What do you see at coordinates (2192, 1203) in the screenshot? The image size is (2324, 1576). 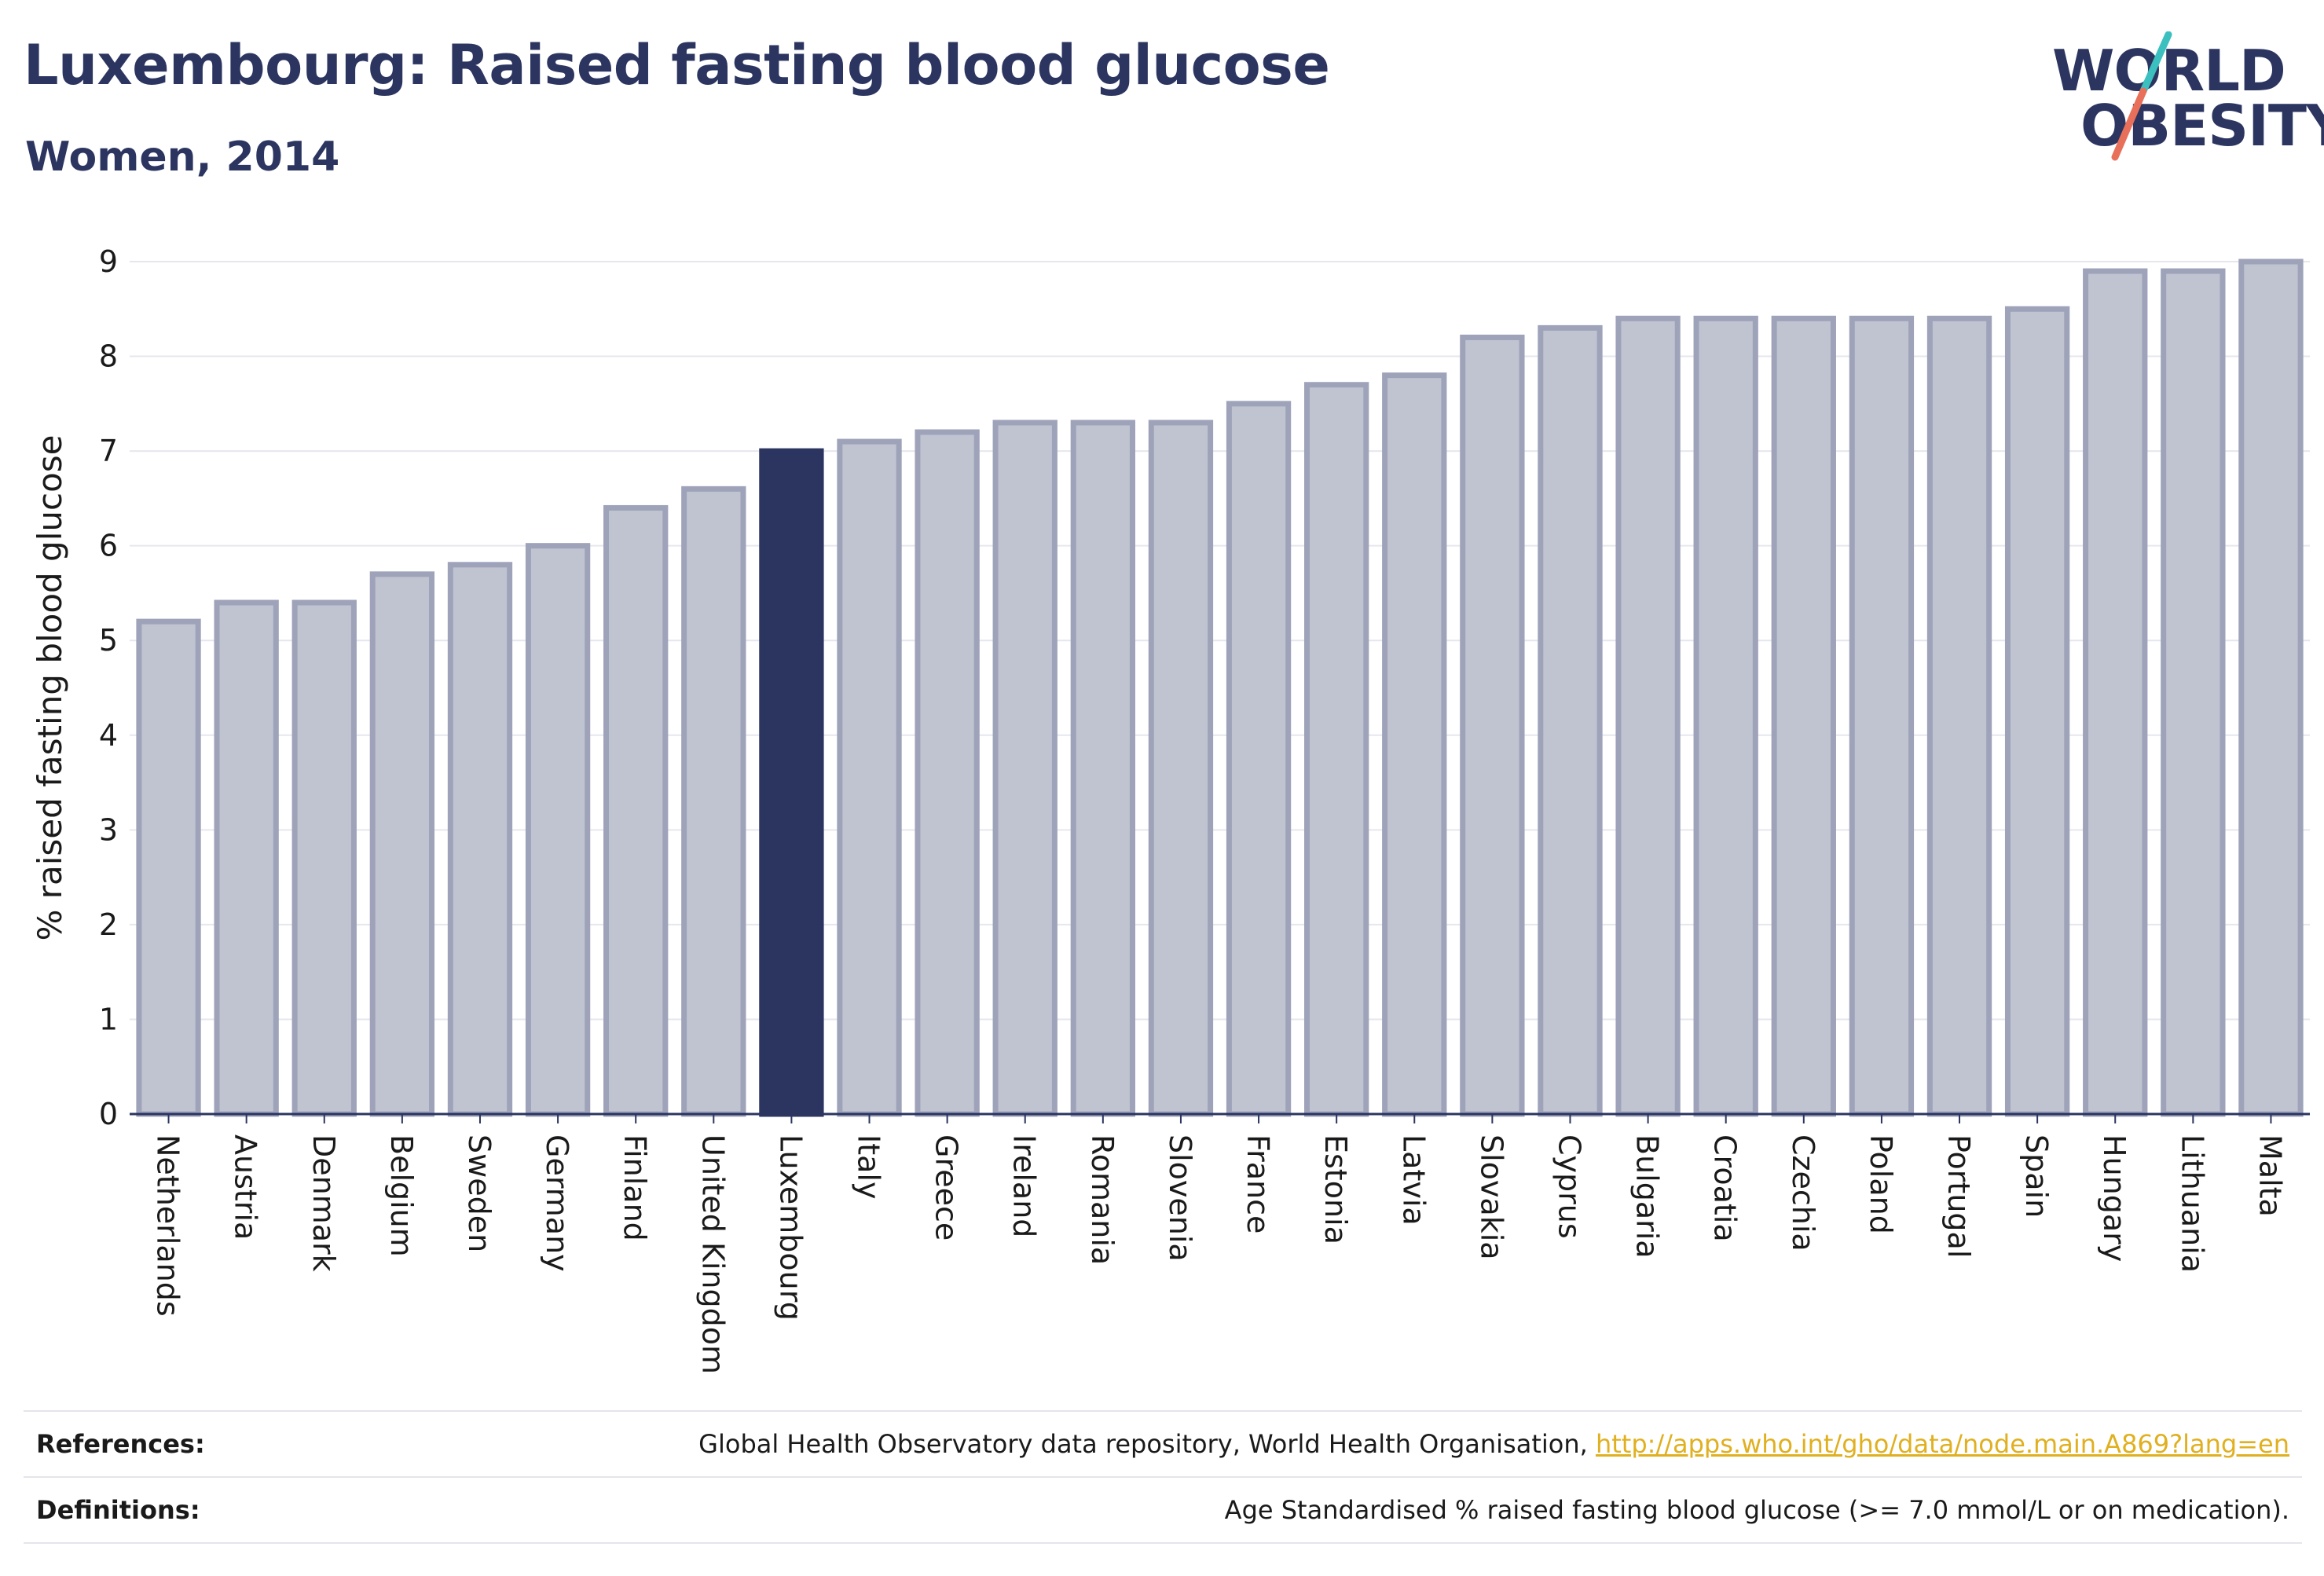 I see `x-tick-label: Lithuania` at bounding box center [2192, 1203].